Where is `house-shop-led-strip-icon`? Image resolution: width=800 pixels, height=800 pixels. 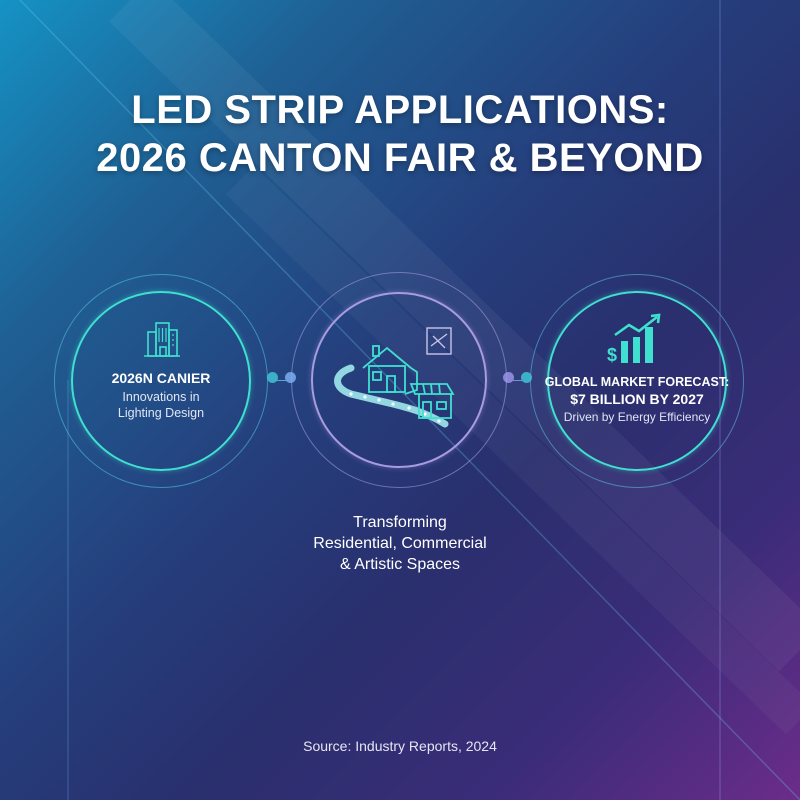 house-shop-led-strip-icon is located at coordinates (394, 377).